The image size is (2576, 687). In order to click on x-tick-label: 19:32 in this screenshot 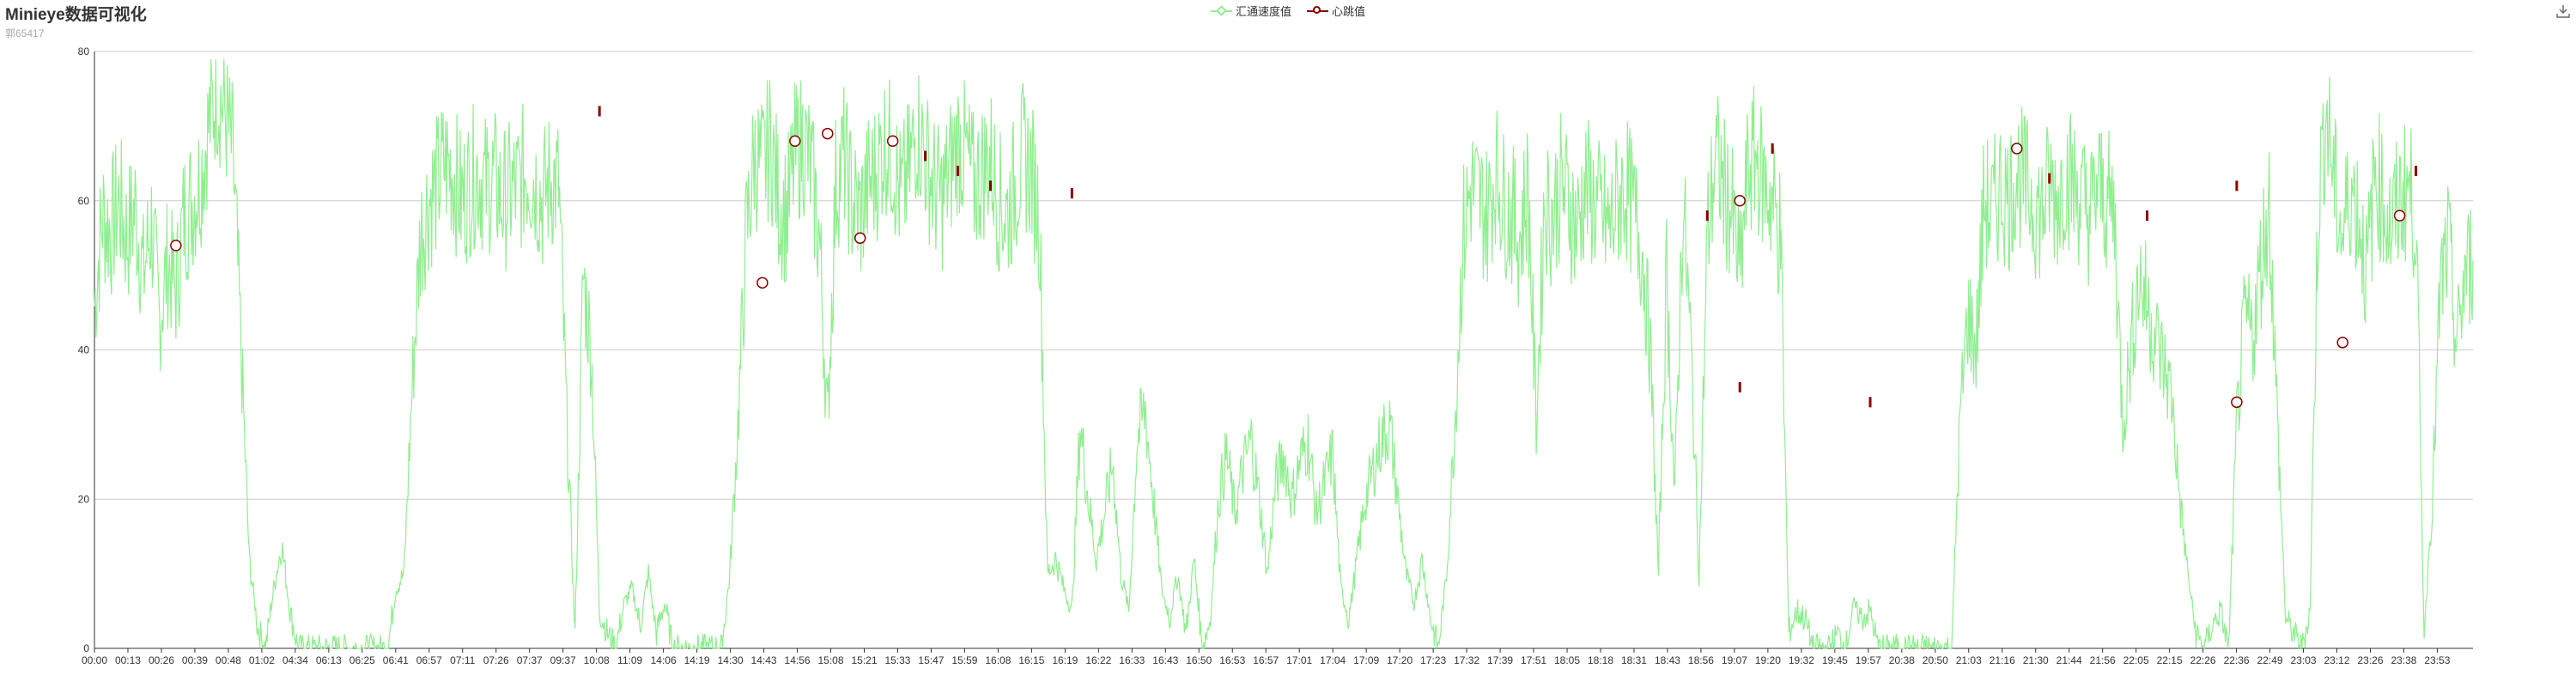, I will do `click(1801, 660)`.